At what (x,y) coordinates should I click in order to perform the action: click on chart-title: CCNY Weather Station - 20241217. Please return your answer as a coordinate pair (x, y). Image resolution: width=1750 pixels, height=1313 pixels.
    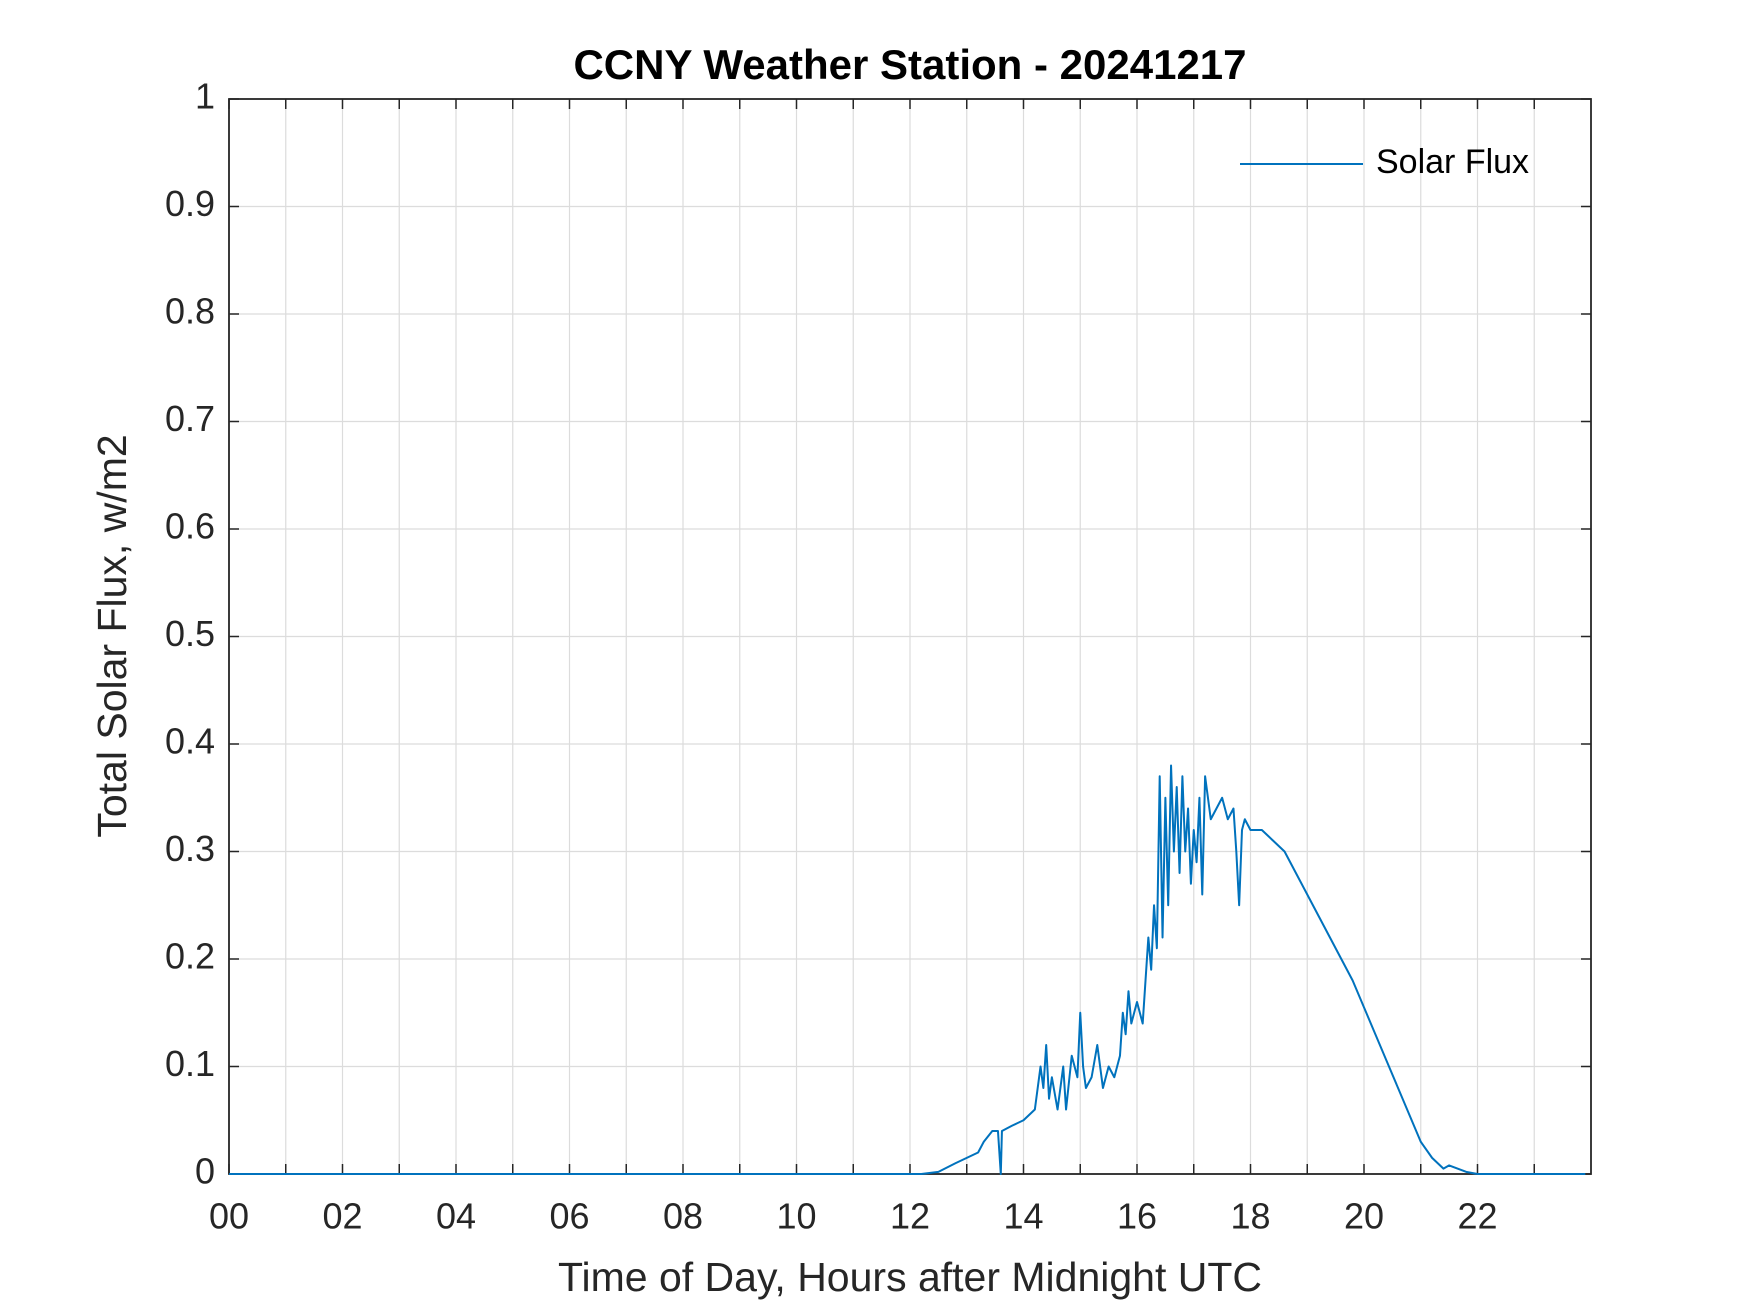
    Looking at the image, I should click on (909, 64).